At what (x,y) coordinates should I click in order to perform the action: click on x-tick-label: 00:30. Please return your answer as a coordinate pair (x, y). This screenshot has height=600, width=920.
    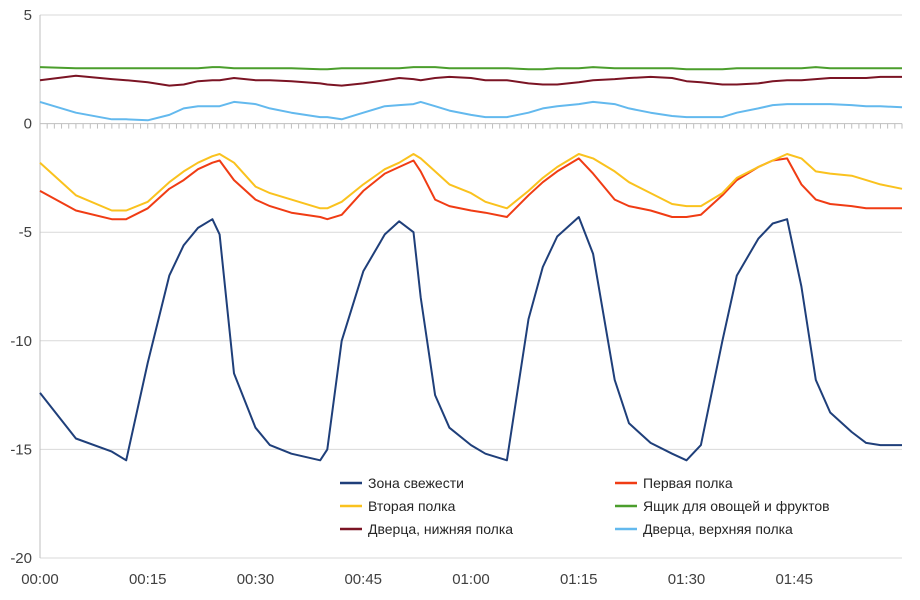
    Looking at the image, I should click on (256, 579).